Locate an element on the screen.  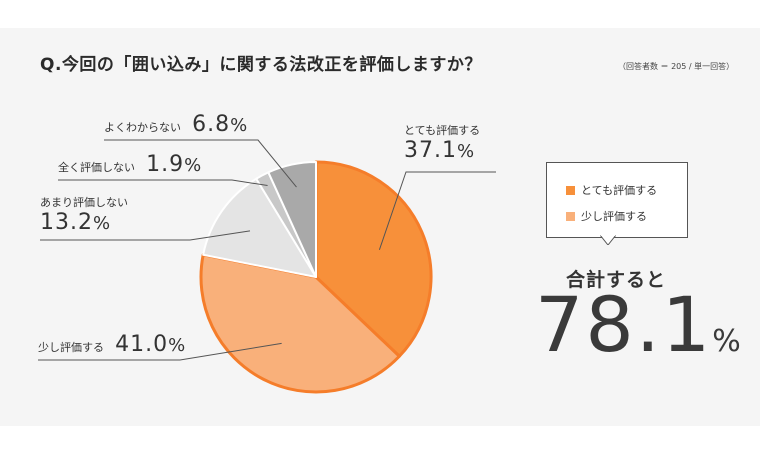
slice-label-1: 少し評価する 41.0% is located at coordinates (112, 344).